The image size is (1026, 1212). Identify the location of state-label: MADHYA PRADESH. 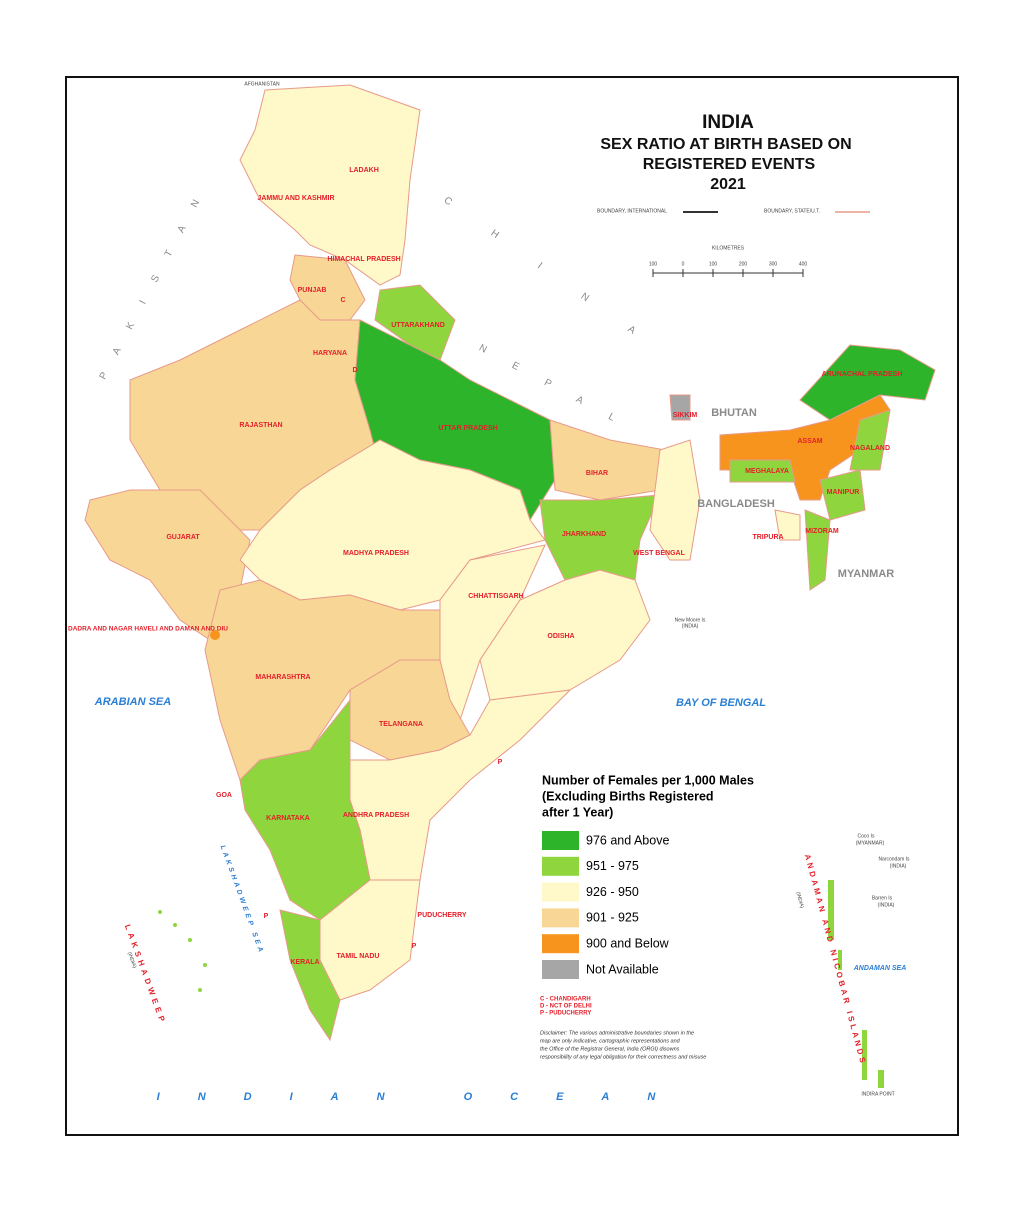
(376, 553).